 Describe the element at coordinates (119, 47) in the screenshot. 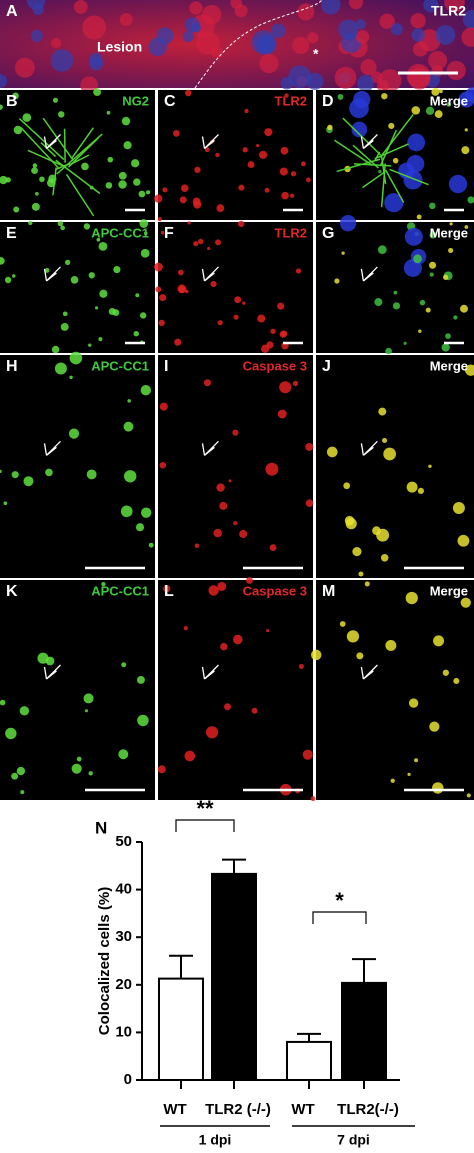

I see `region-label: Lesion` at that location.